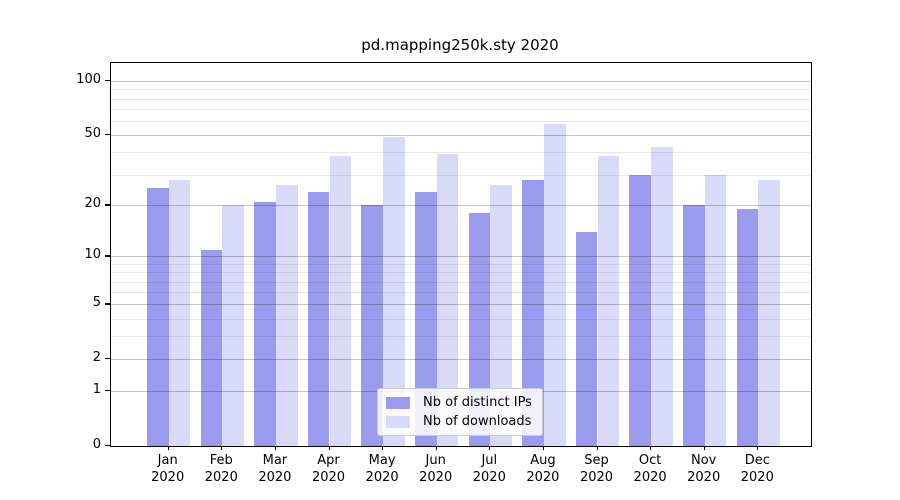 The image size is (900, 500). Describe the element at coordinates (96, 390) in the screenshot. I see `y-tick-label: 1` at that location.